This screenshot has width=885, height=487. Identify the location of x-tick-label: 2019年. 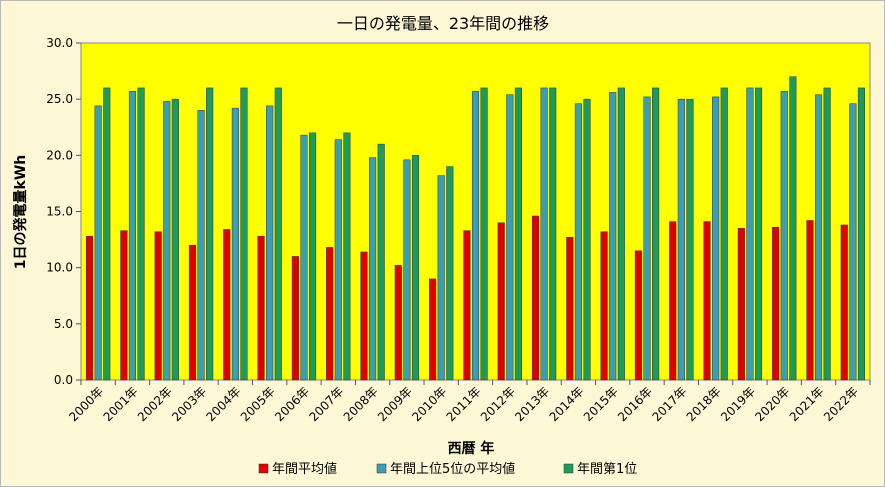
(738, 404).